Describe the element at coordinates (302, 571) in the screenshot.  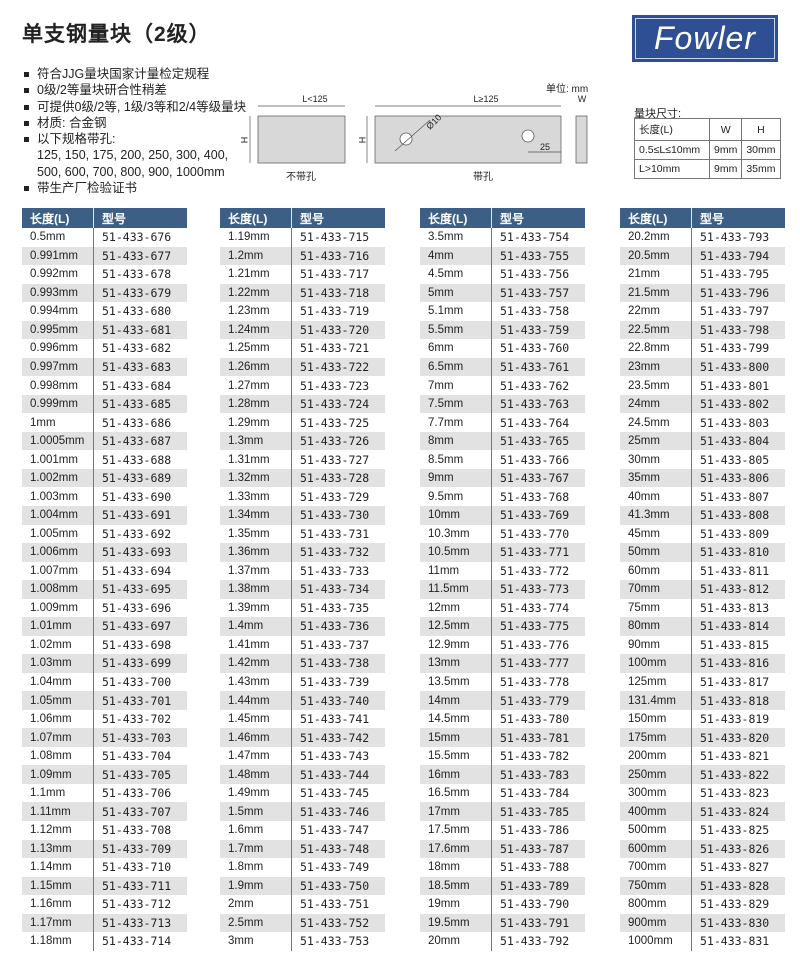
I see `table-row: 1.37mm 51-433-733` at that location.